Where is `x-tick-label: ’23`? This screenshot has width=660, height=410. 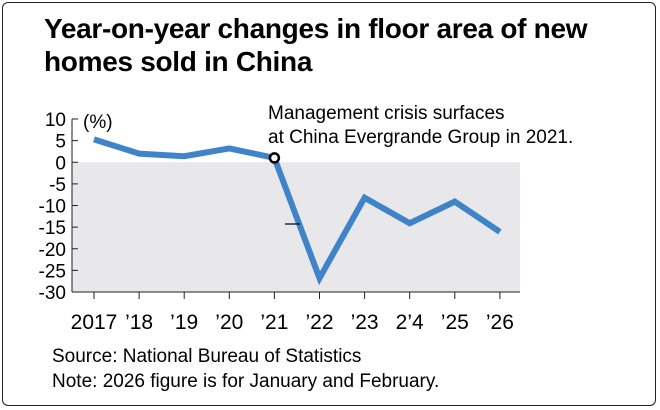 x-tick-label: ’23 is located at coordinates (365, 322).